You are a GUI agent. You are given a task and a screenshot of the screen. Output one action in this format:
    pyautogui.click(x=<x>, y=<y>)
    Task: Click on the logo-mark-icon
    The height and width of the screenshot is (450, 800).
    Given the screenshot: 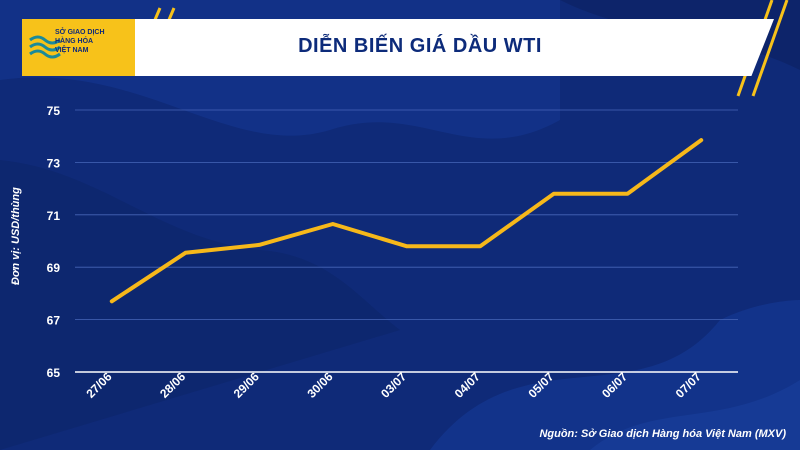 What is the action you would take?
    pyautogui.click(x=45, y=47)
    